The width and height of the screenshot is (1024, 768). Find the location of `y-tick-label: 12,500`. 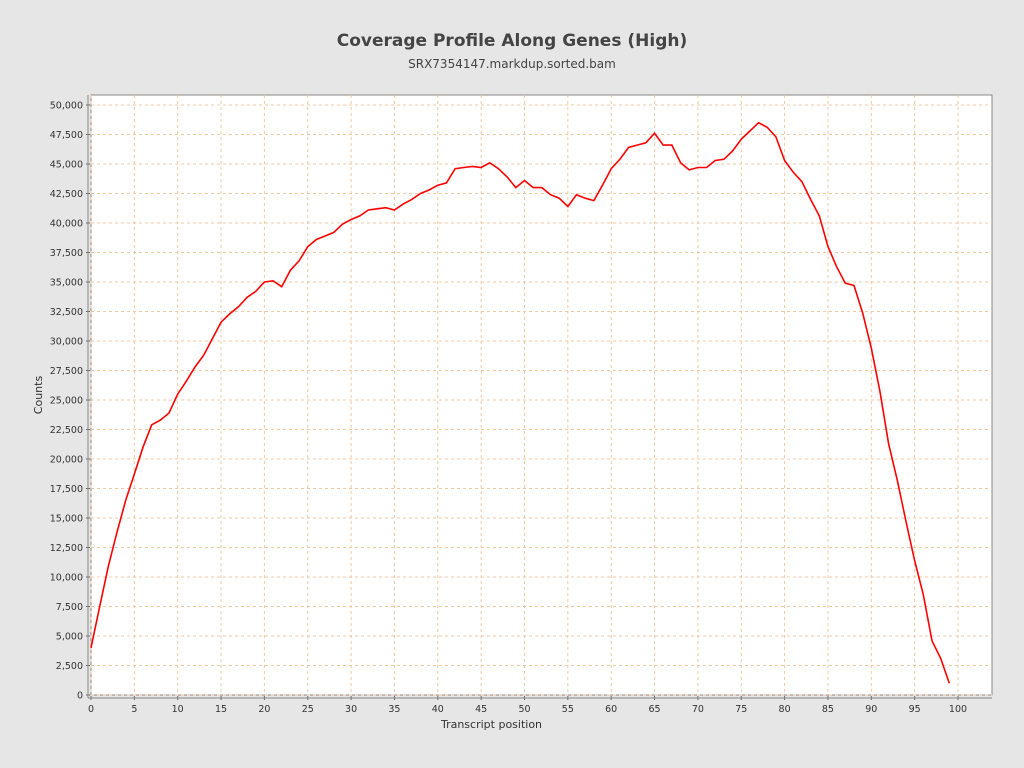

y-tick-label: 12,500 is located at coordinates (66, 548).